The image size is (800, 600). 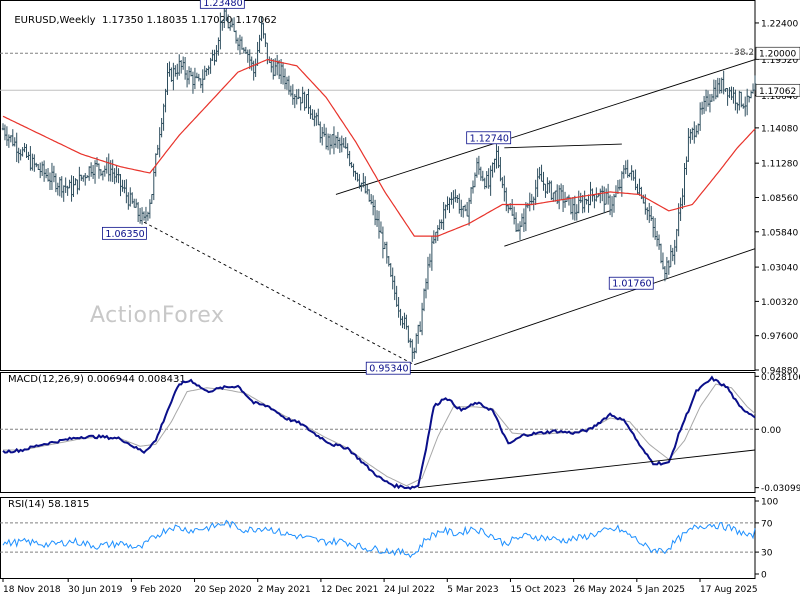 What do you see at coordinates (49, 504) in the screenshot?
I see `rsi-label: RSI(14) 58.1815` at bounding box center [49, 504].